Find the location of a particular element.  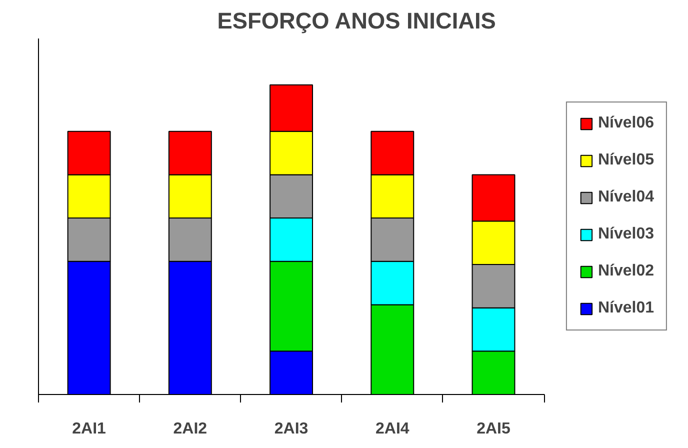

legend-label: Nível02 is located at coordinates (626, 271).